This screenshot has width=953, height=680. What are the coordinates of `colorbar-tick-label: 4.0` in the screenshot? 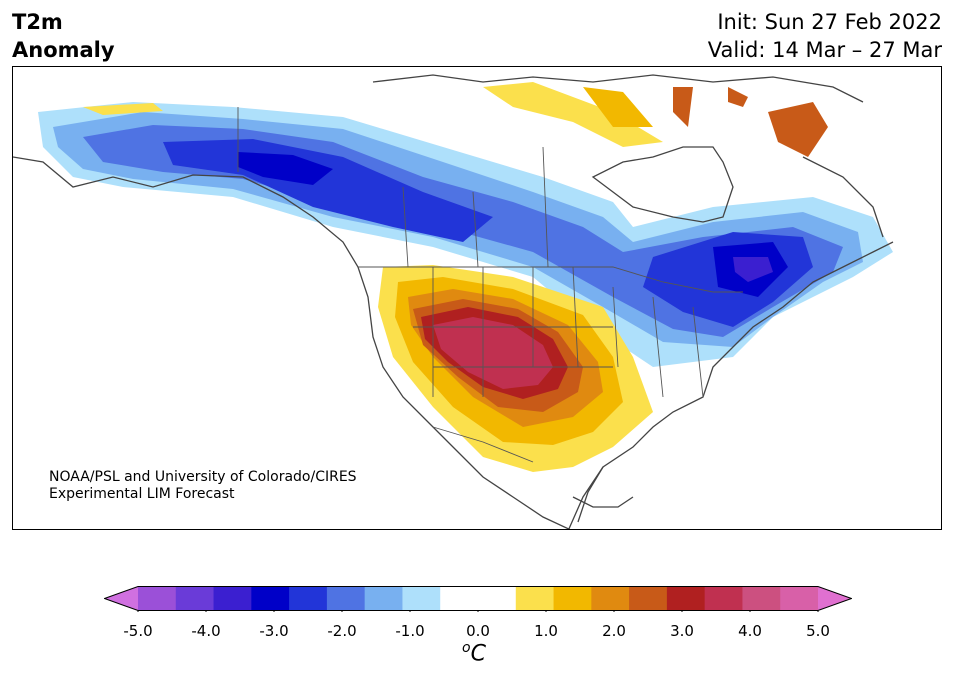 It's located at (750, 631).